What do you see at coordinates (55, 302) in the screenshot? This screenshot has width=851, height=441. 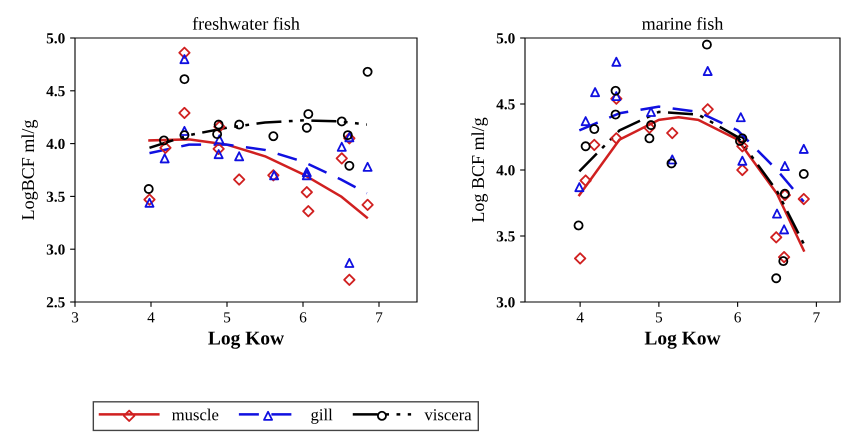 I see `y-tick-label: 2.5` at bounding box center [55, 302].